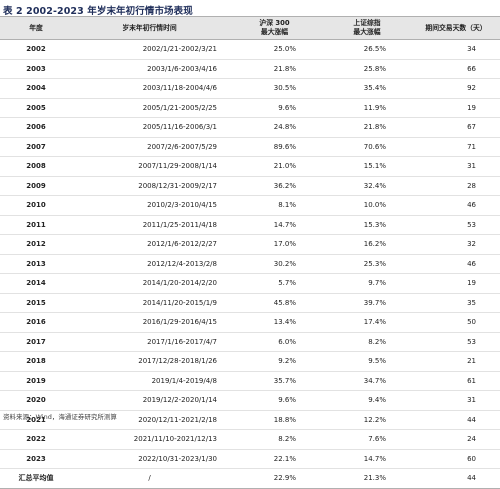 This screenshot has width=500, height=489. What do you see at coordinates (274, 23) in the screenshot?
I see `header-hs300-line1: 沪深 300` at bounding box center [274, 23].